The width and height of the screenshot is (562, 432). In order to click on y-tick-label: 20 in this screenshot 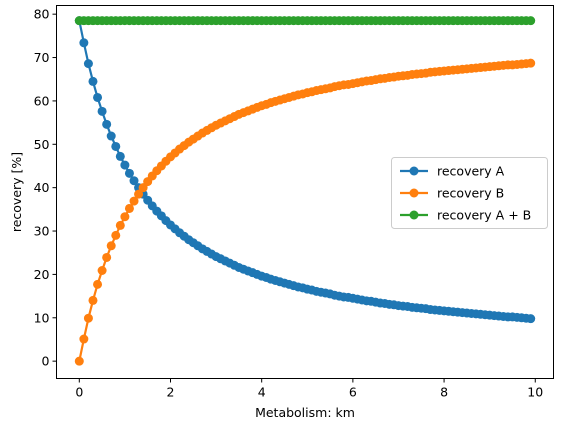, I will do `click(42, 274)`.